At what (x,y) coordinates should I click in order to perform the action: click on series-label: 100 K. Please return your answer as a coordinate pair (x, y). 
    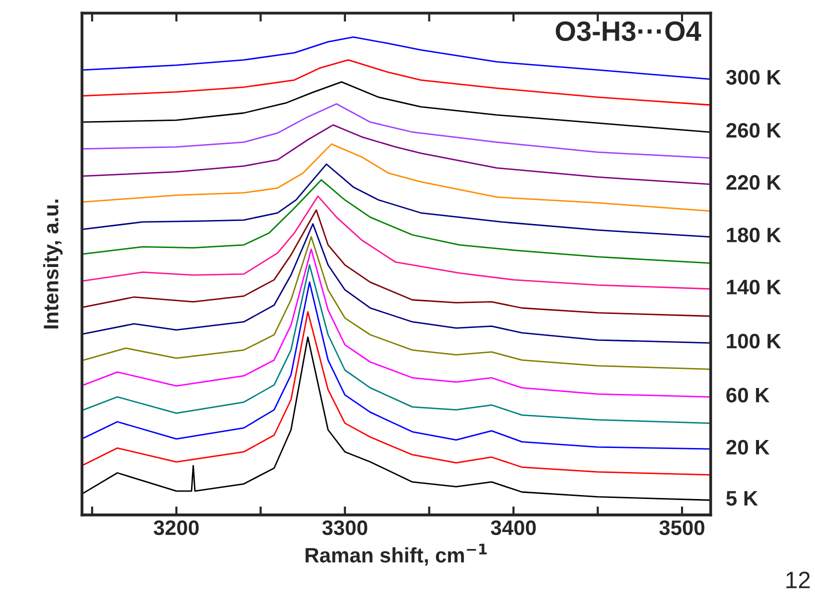
    Looking at the image, I should click on (754, 341).